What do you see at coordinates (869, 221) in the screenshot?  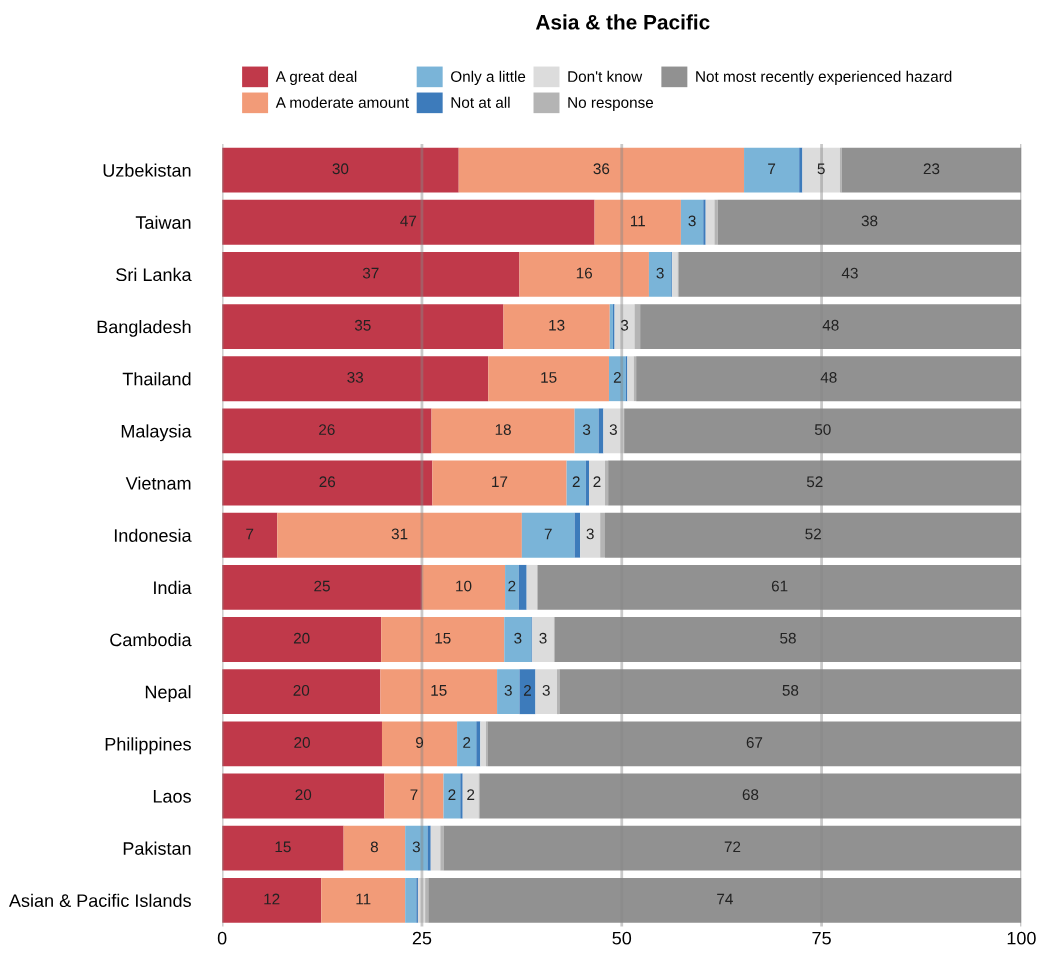 I see `data-label: 38` at bounding box center [869, 221].